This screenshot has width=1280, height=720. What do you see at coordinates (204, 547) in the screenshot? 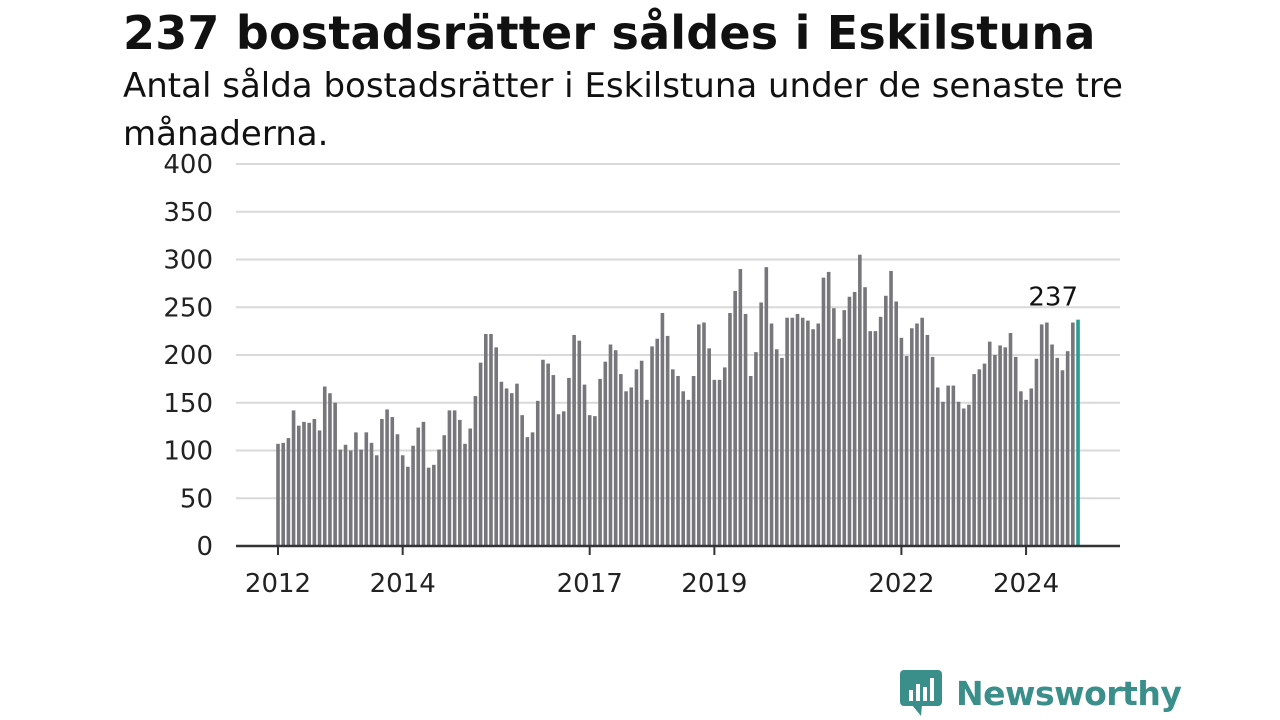
I see `y-tick-label: 0` at bounding box center [204, 547].